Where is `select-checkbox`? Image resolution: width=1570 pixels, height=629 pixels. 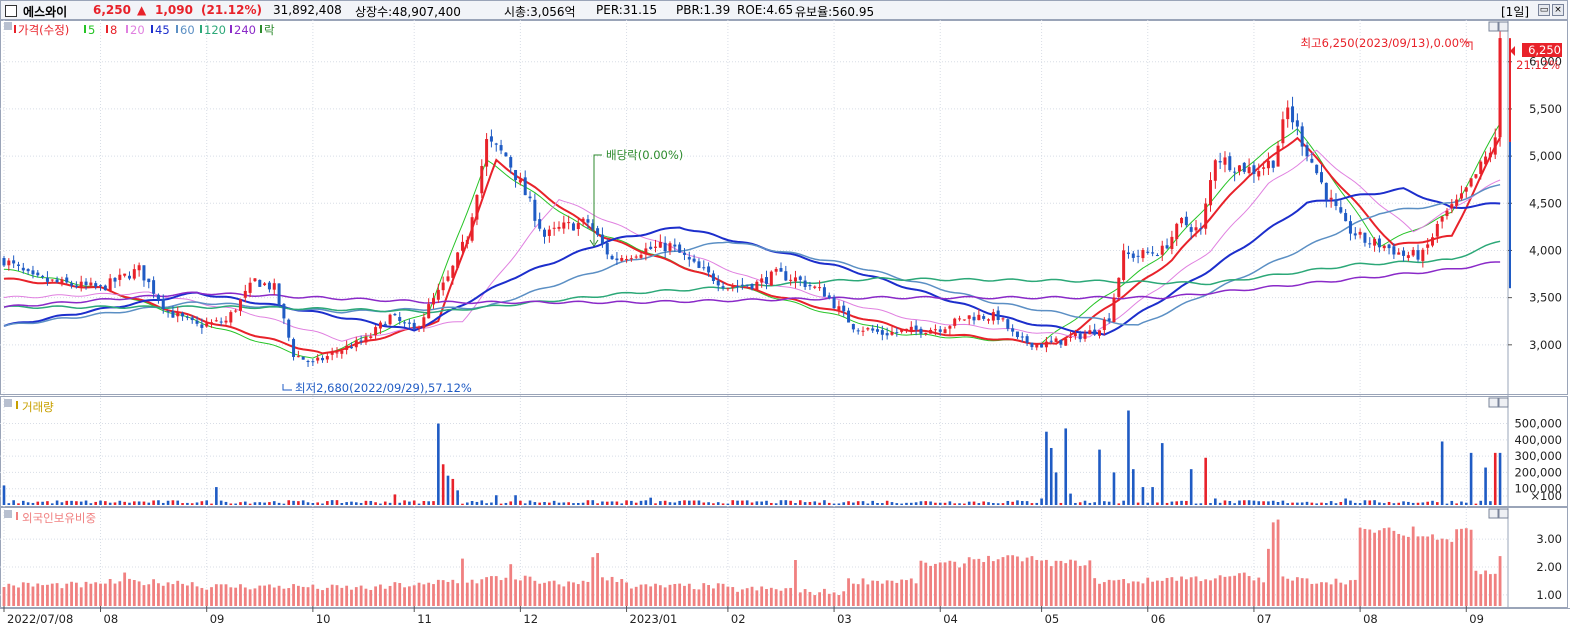 select-checkbox is located at coordinates (11, 11).